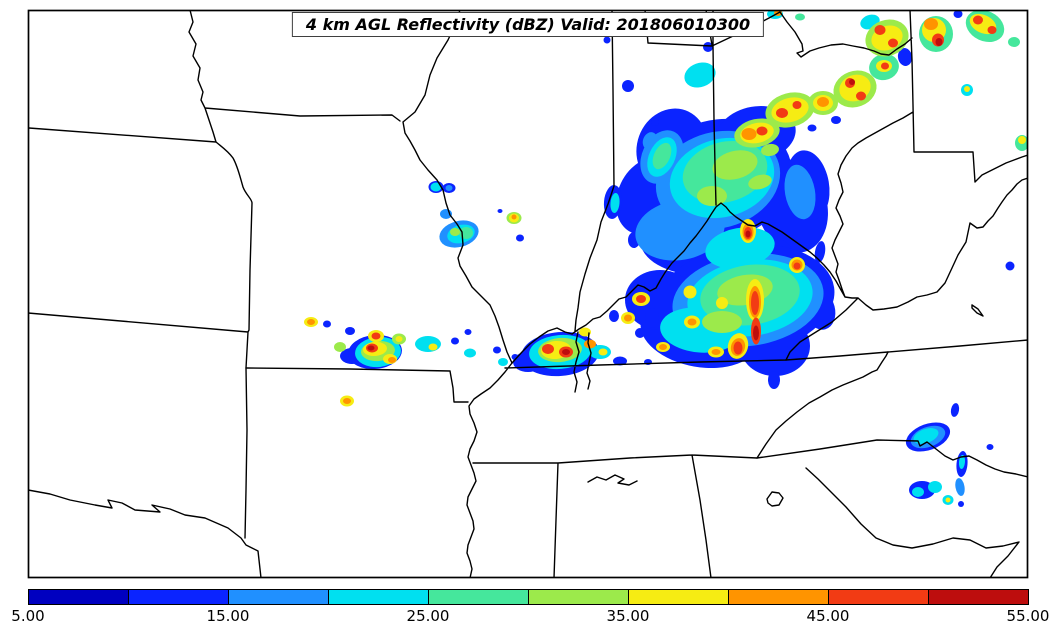  I want to click on colorbar-tick-labels: 5.00 15.00 25.00 35.00 45.00 55.00, so click(530, 618).